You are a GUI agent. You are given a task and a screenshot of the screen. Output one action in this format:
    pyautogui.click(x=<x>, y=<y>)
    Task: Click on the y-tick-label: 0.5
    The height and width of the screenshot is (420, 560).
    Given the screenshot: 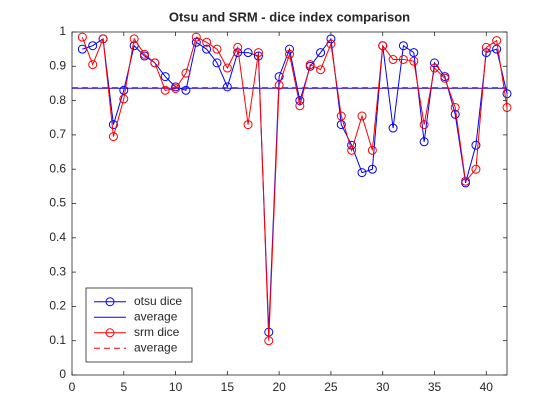 What is the action you would take?
    pyautogui.click(x=57, y=203)
    